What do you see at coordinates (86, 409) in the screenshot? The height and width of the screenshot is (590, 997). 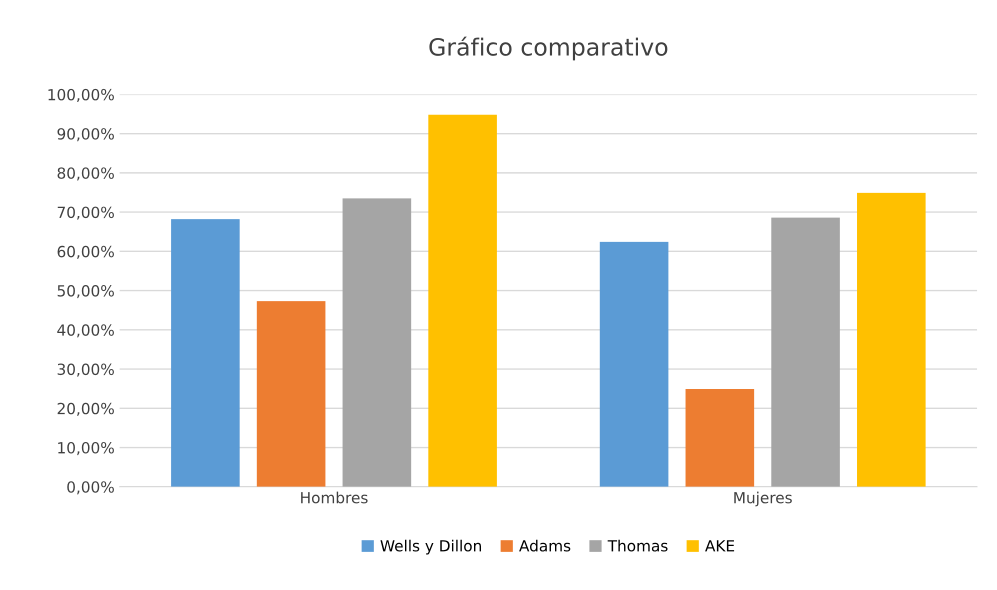 I see `y-tick-label: 20,00%` at bounding box center [86, 409].